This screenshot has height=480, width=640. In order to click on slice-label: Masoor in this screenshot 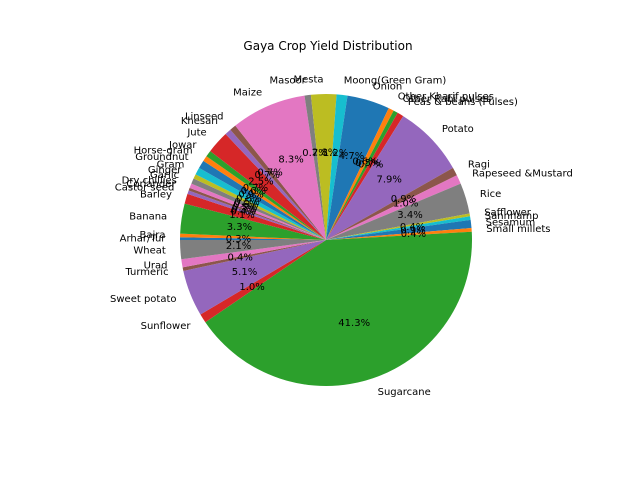, I will do `click(287, 81)`.